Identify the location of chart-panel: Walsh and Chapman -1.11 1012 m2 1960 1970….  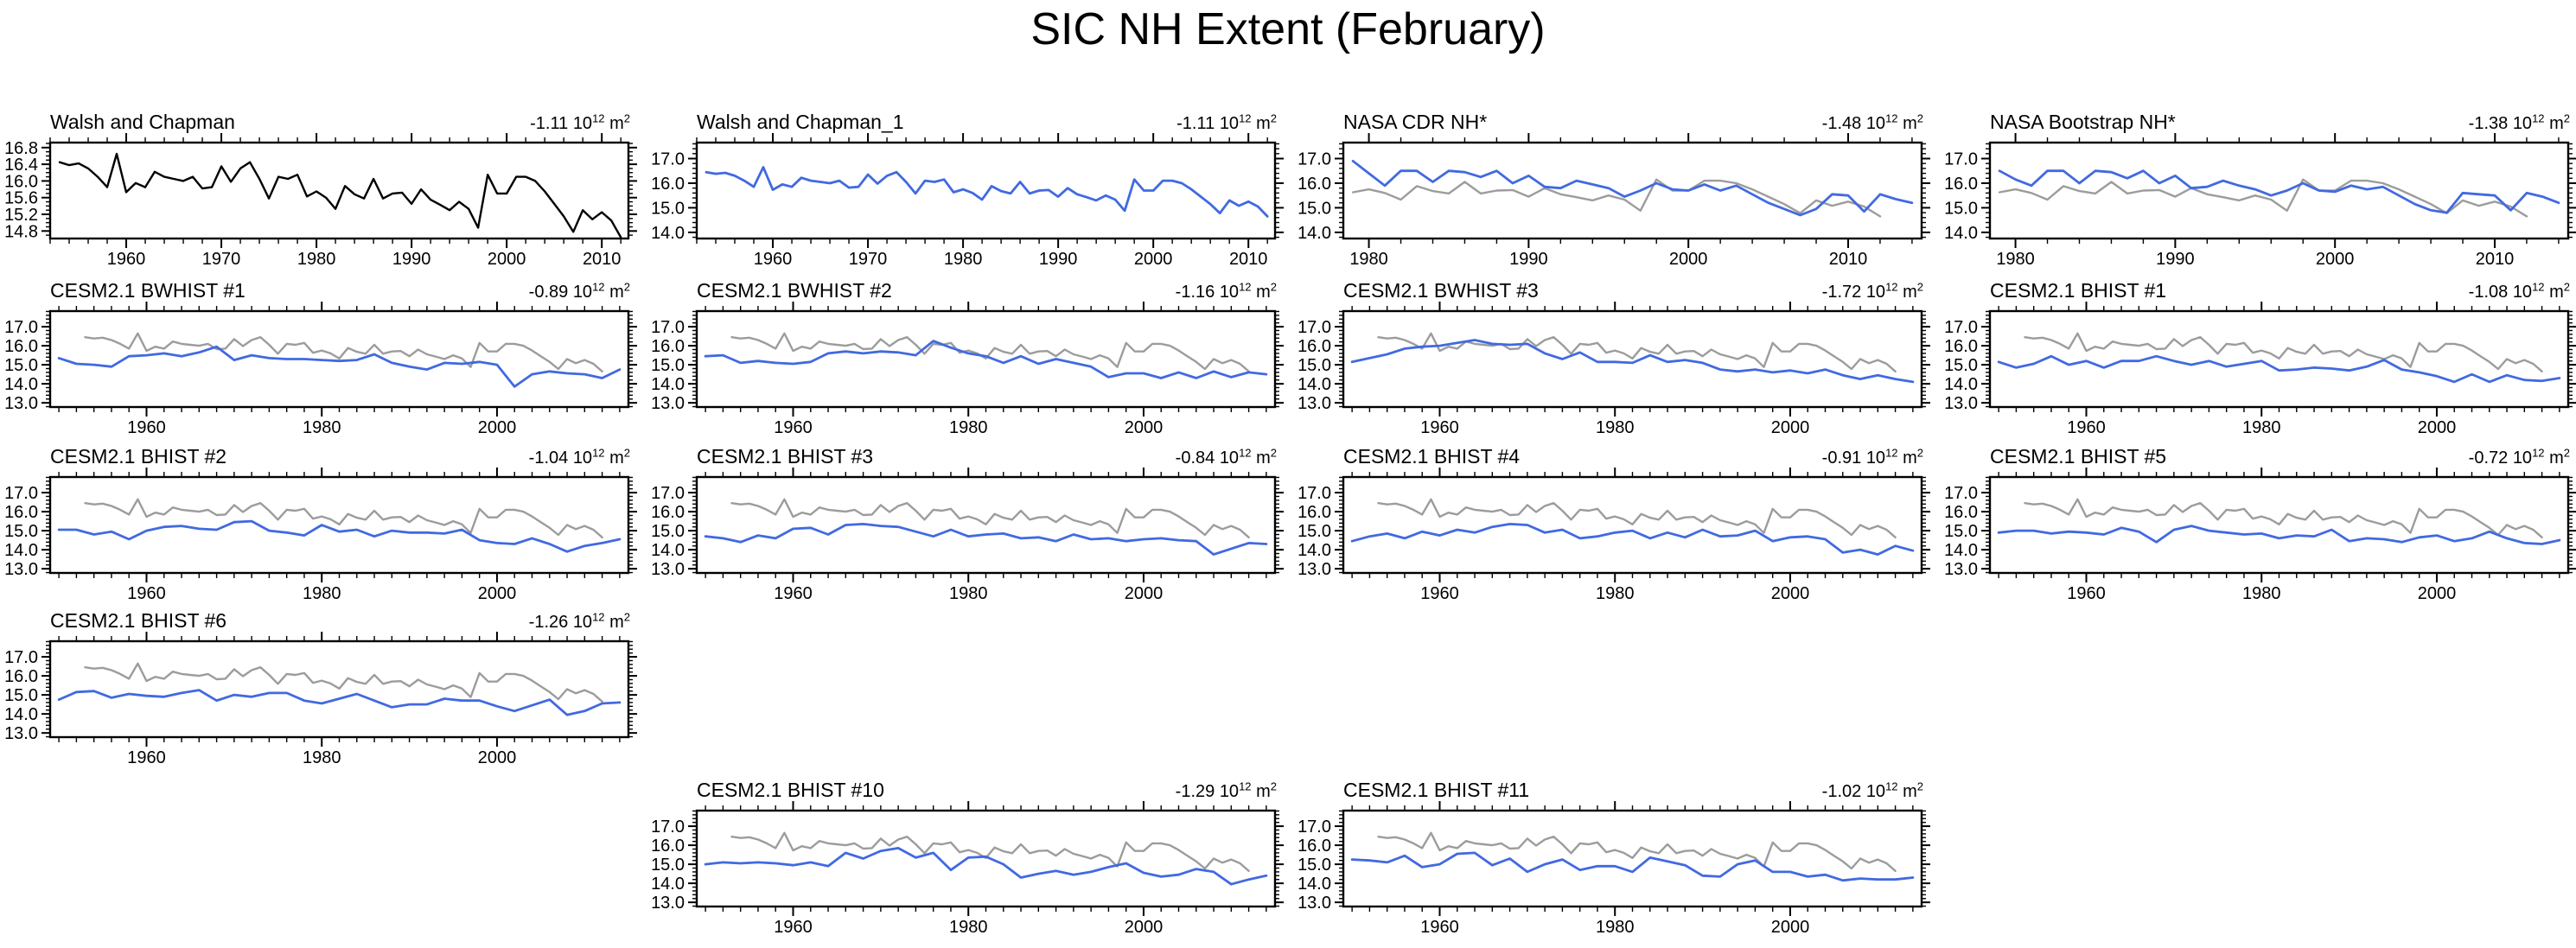
(322, 186).